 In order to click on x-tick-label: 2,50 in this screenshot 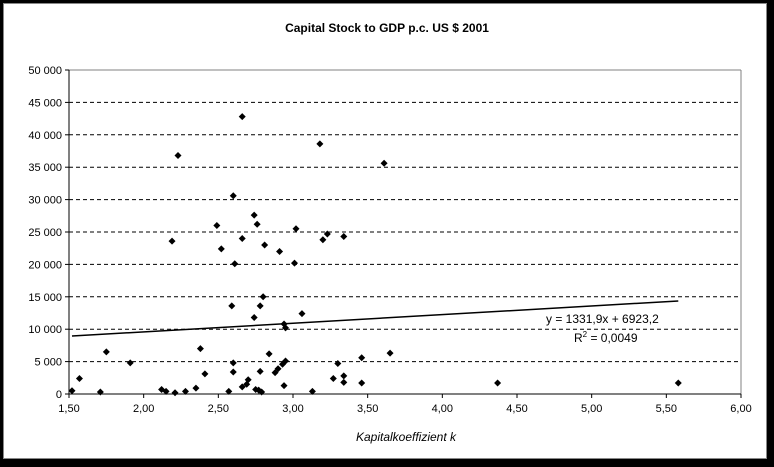, I will do `click(218, 409)`.